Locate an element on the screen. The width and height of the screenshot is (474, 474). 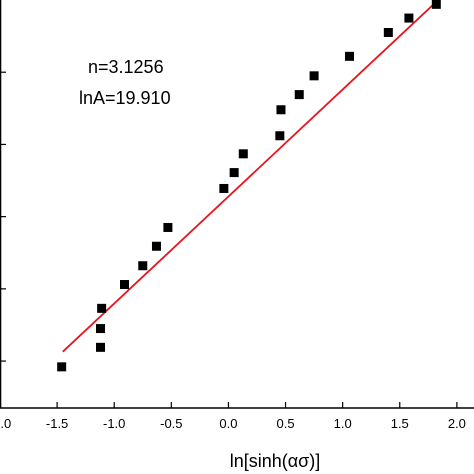
x-tick-label: 0.5 is located at coordinates (286, 423).